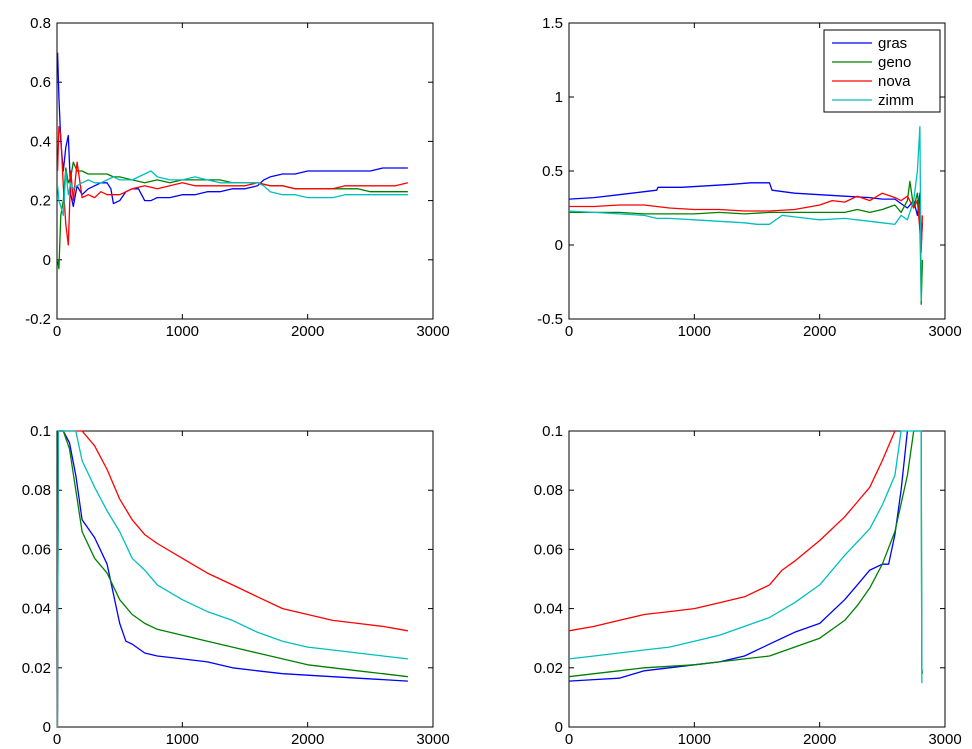  Describe the element at coordinates (40, 23) in the screenshot. I see `y-tick-label: 0.8` at that location.